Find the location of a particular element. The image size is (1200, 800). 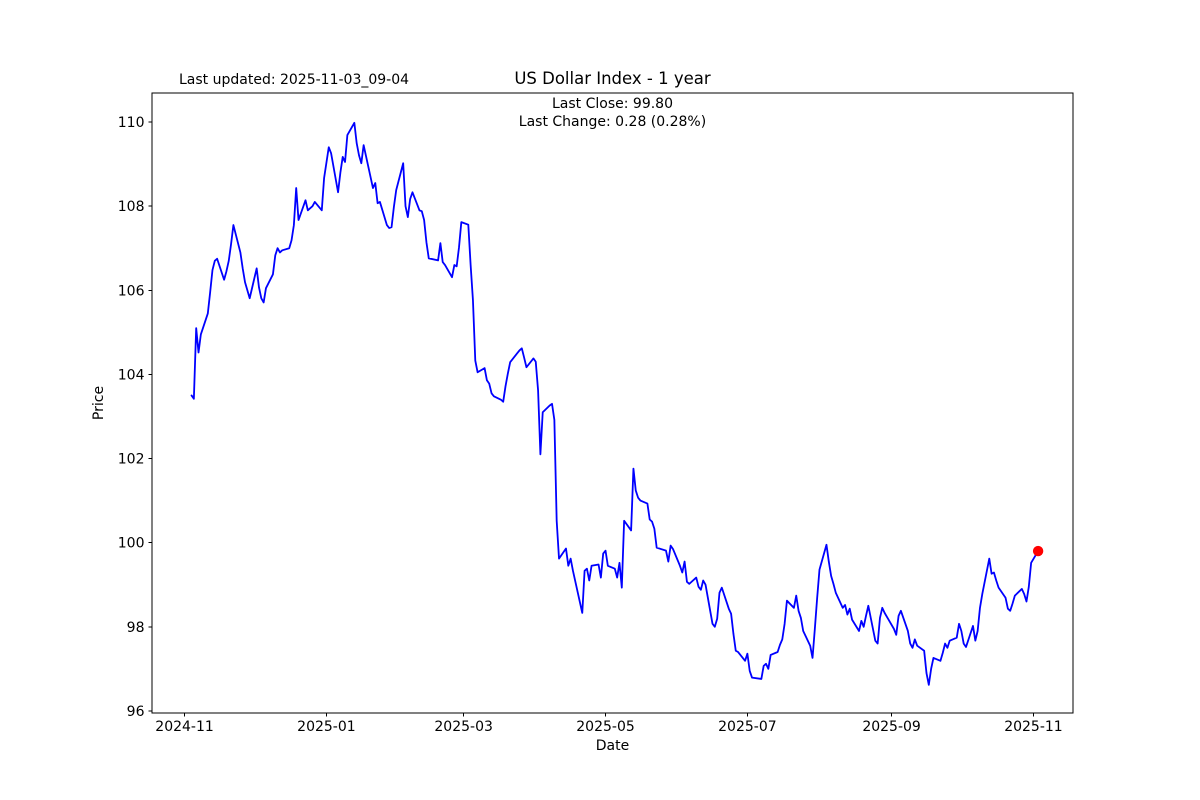

x-tick-label: 2024-11 is located at coordinates (184, 727).